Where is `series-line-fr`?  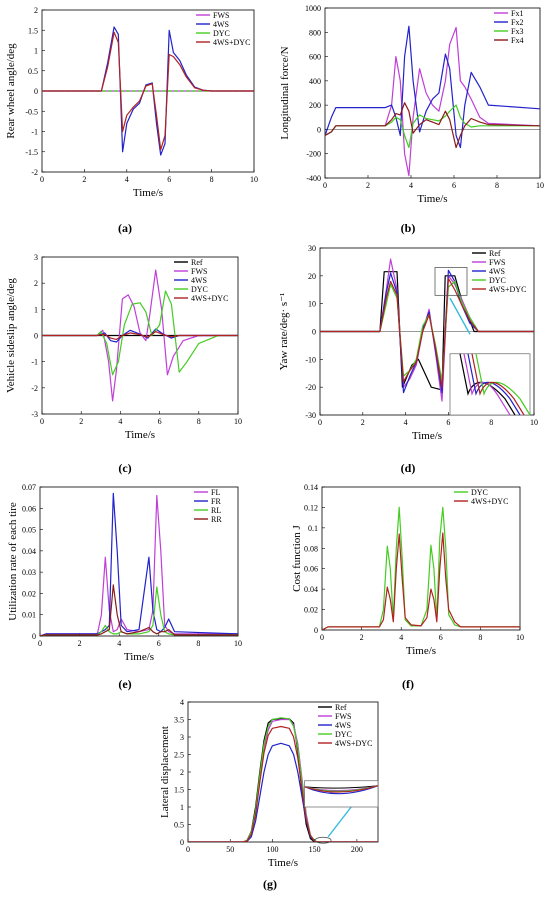
series-line-fr is located at coordinates (139, 564).